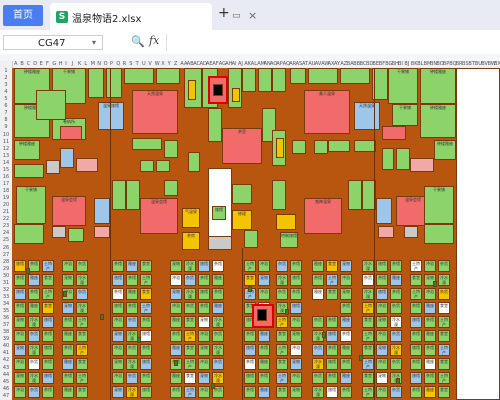 Image resolution: width=500 pixels, height=400 pixels. I want to click on row-header-cell: 27, so click(6, 254).